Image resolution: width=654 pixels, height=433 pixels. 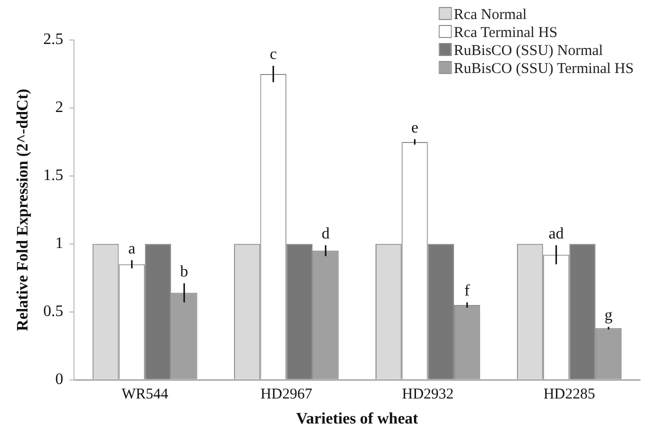 What do you see at coordinates (544, 68) in the screenshot?
I see `legend-label: RuBisCO (SSU) Terminal HS` at bounding box center [544, 68].